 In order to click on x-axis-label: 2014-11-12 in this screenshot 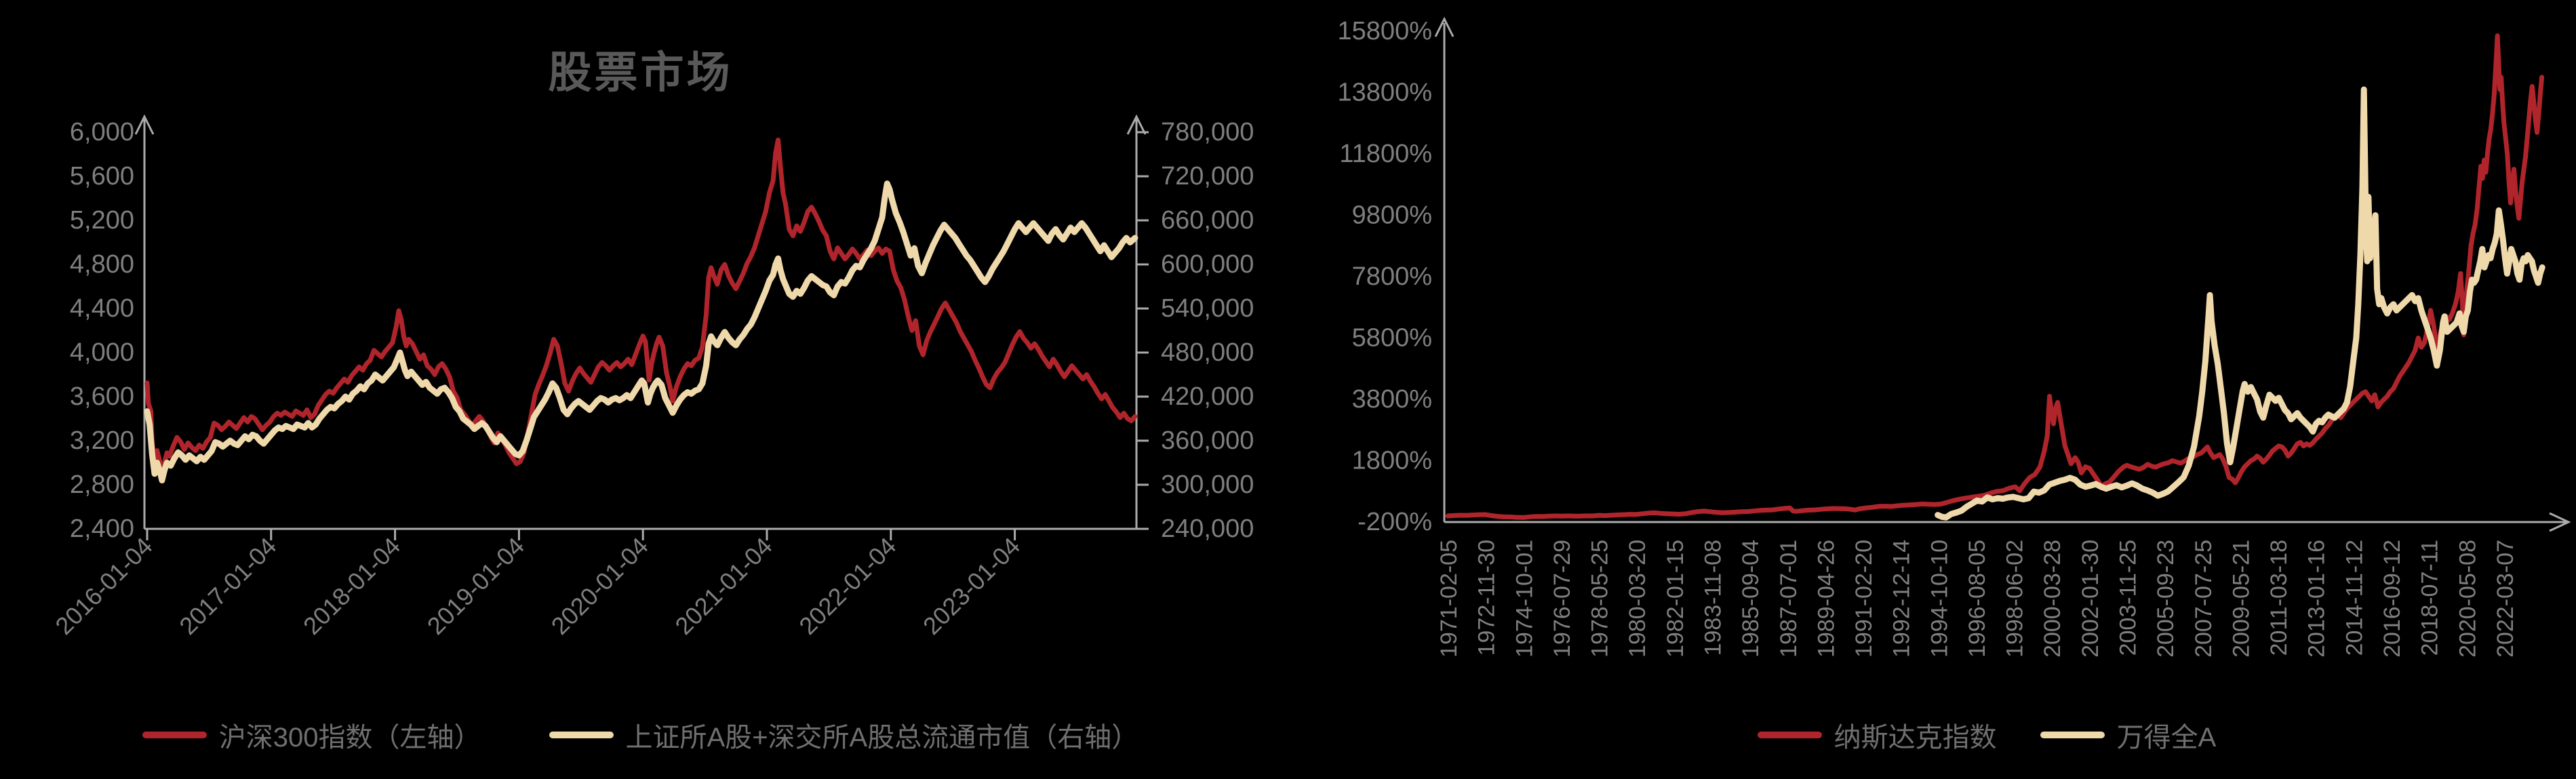, I will do `click(2354, 598)`.